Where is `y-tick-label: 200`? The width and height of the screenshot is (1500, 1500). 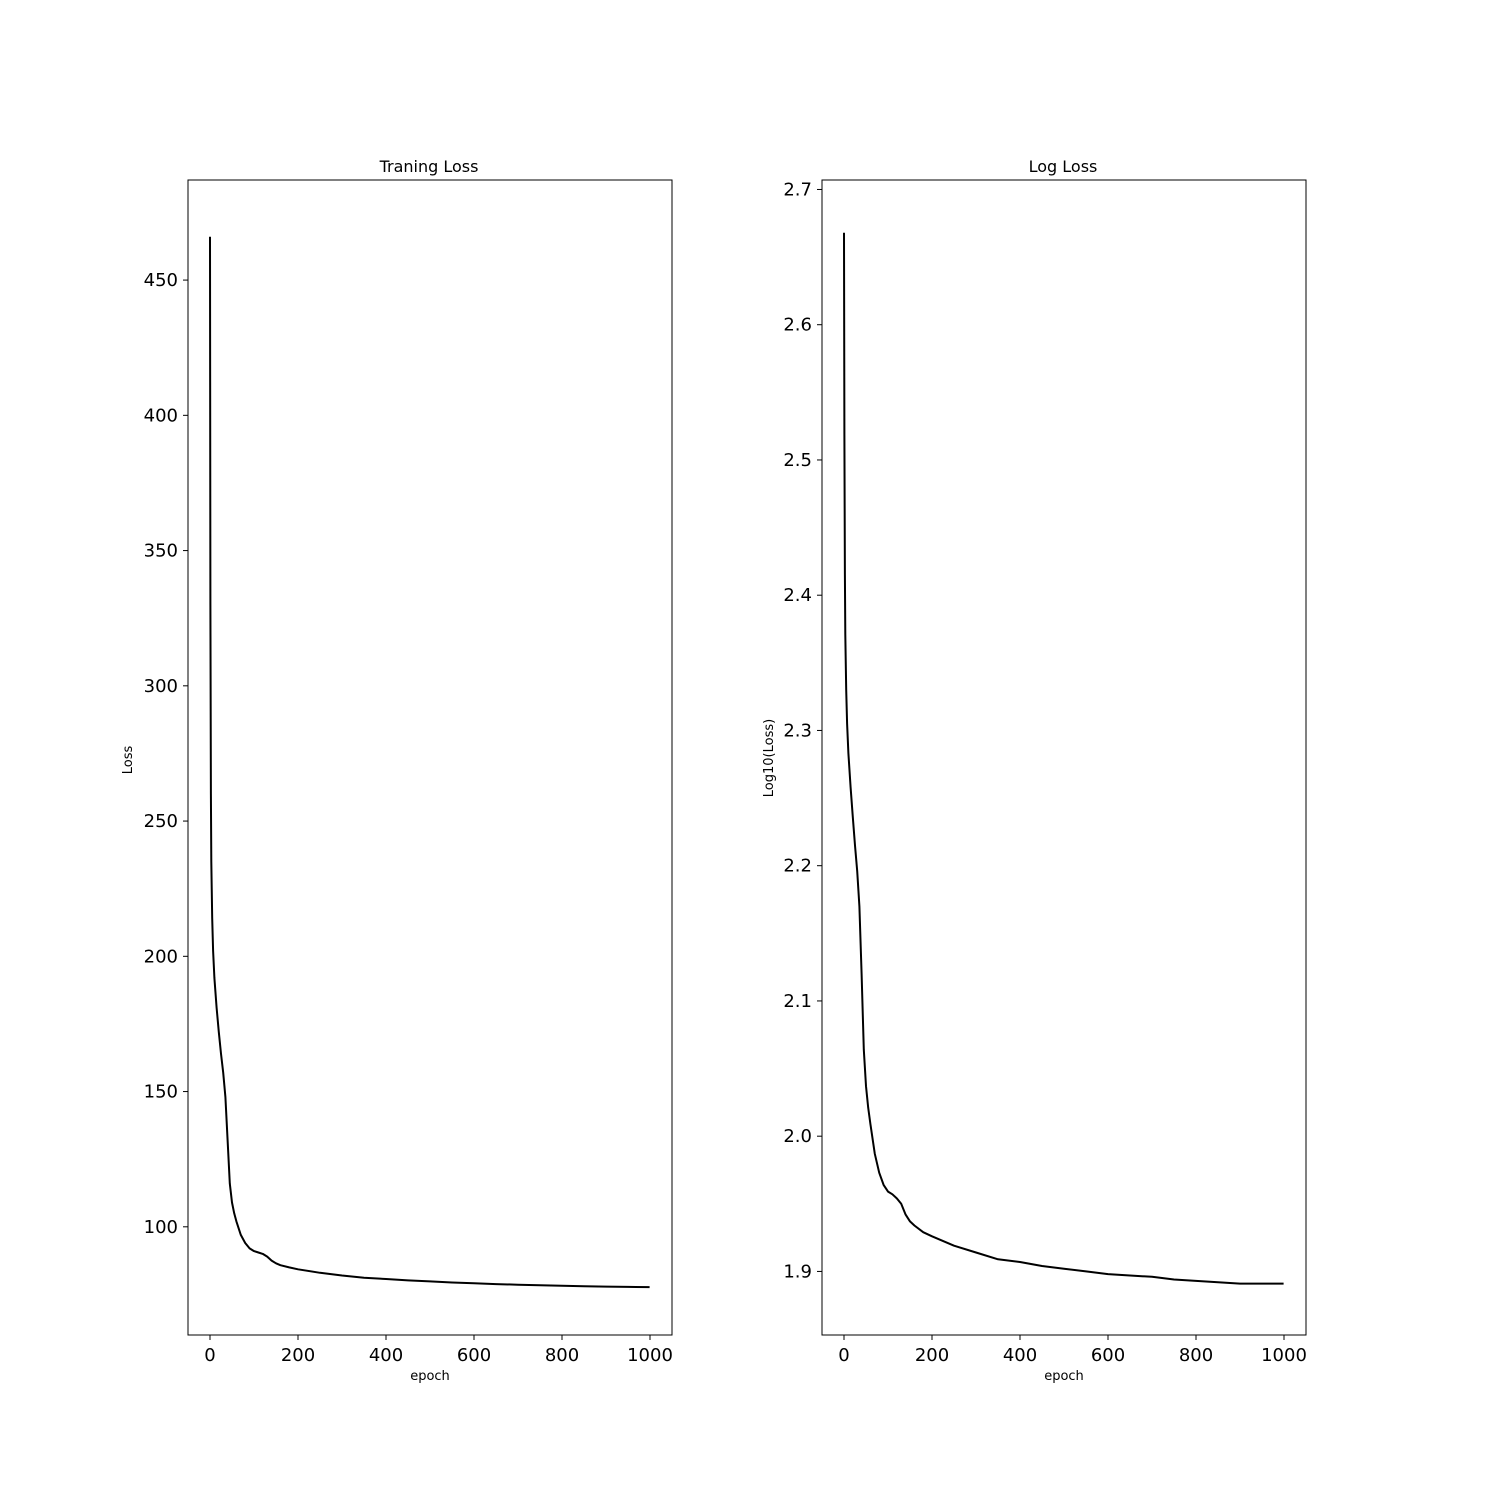
y-tick-label: 200 is located at coordinates (161, 956).